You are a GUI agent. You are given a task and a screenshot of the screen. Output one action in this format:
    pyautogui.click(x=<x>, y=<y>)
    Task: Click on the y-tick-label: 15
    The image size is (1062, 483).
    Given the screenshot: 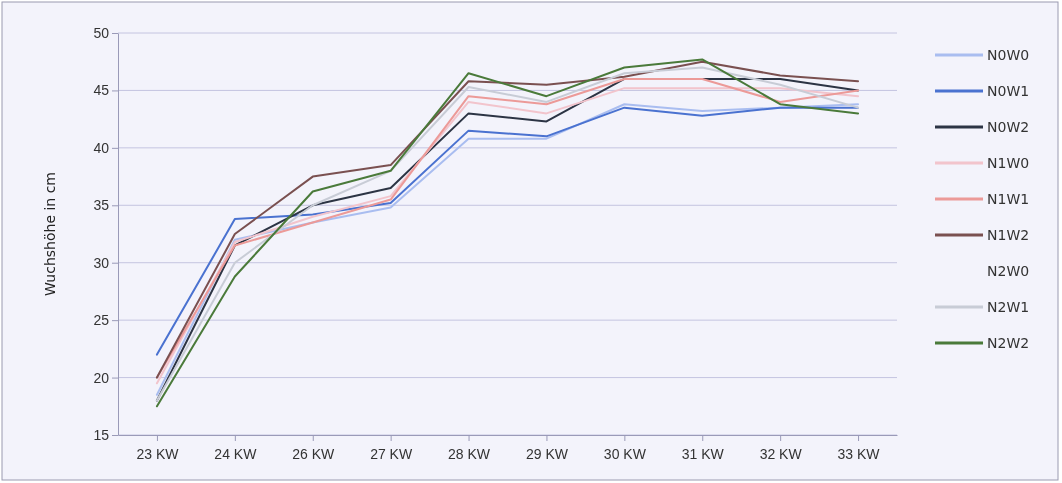 What is the action you would take?
    pyautogui.click(x=101, y=434)
    